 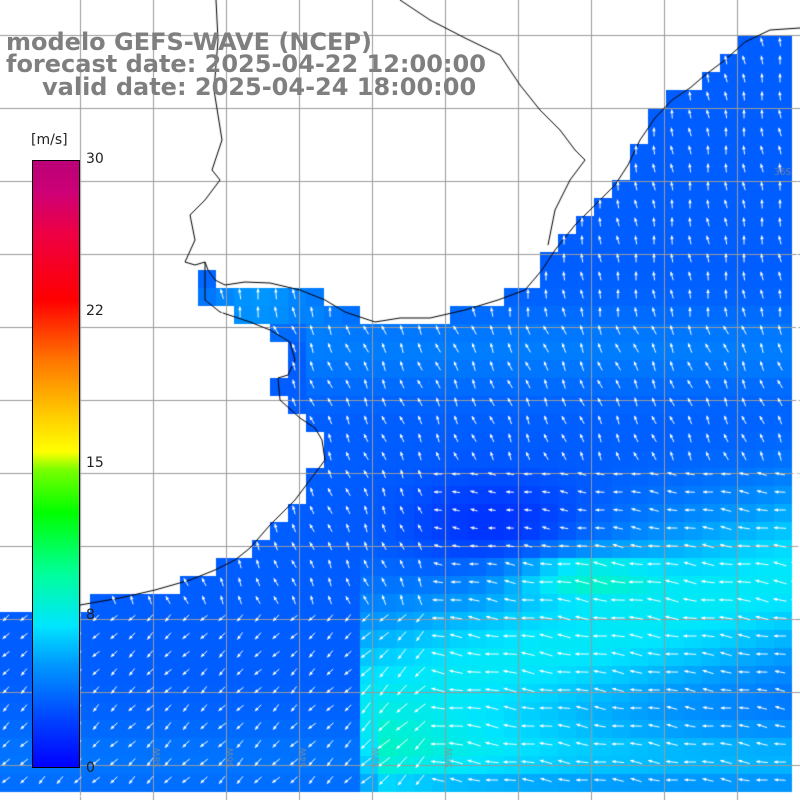 I want to click on colorbar-tick-15: 15, so click(x=95, y=463).